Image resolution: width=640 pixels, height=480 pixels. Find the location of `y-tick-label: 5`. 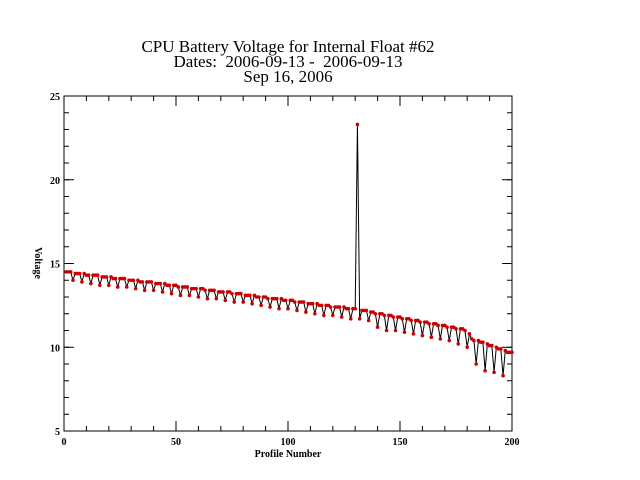

y-tick-label: 5 is located at coordinates (57, 432).